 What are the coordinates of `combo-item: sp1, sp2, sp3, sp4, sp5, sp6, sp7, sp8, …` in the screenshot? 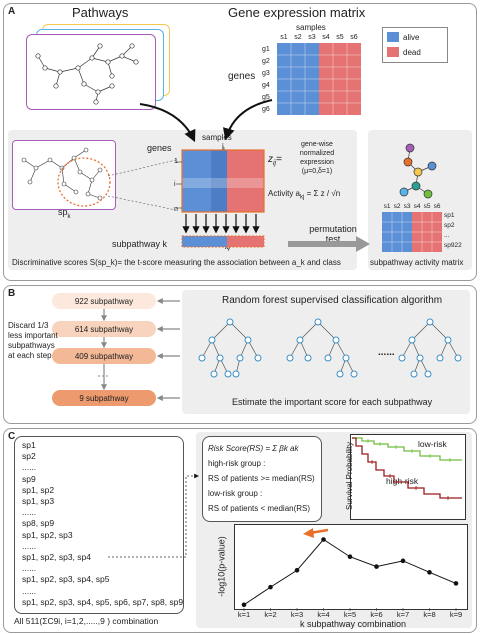 It's located at (103, 601).